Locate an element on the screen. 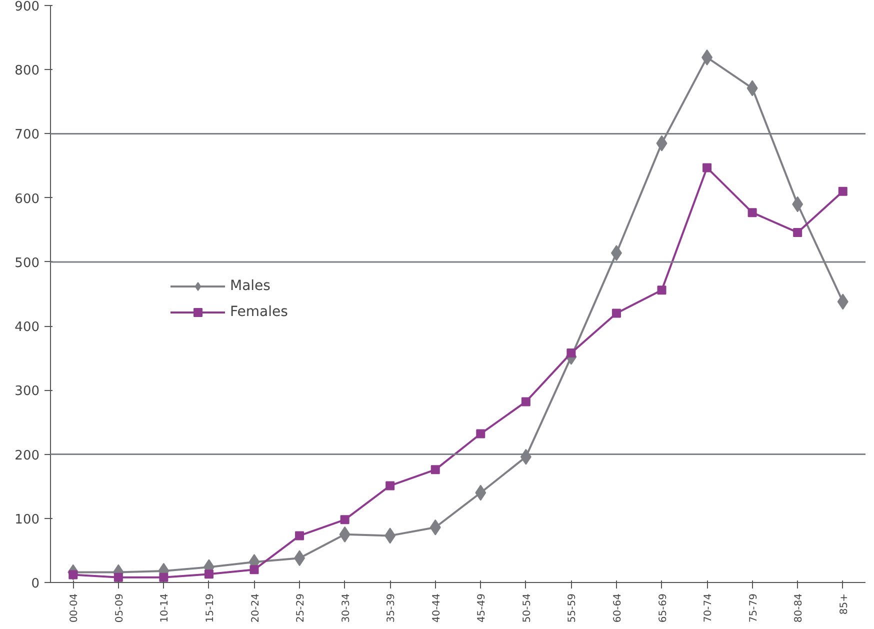 The height and width of the screenshot is (629, 874). x-tick-label: 80-84 is located at coordinates (799, 608).